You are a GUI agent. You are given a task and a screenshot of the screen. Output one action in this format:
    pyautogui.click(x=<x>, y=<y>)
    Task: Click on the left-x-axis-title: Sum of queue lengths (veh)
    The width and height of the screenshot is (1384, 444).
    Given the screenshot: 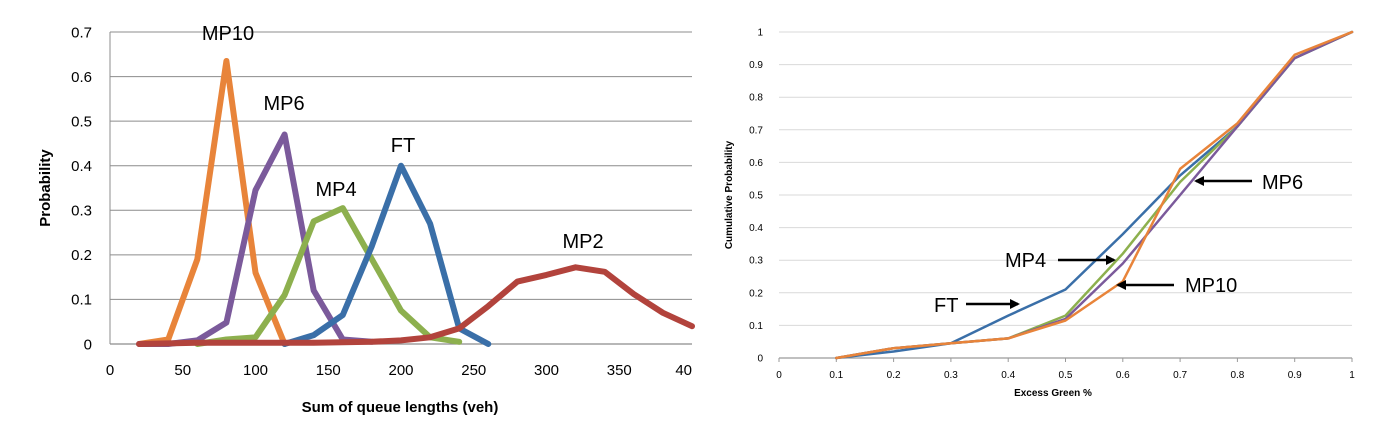 What is the action you would take?
    pyautogui.click(x=400, y=407)
    